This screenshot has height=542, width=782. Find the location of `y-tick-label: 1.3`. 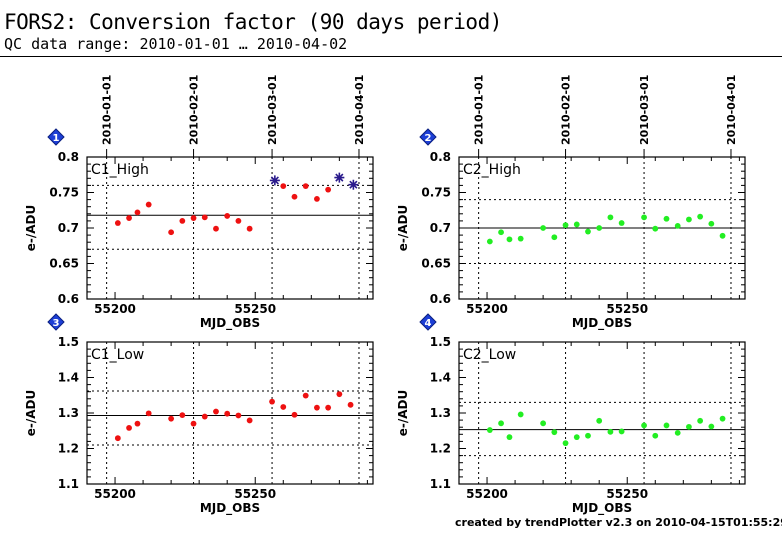

y-tick-label: 1.3 is located at coordinates (68, 413).